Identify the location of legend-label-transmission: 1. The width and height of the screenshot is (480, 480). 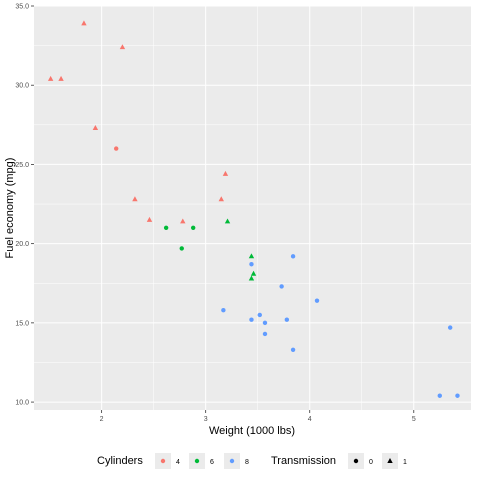
(405, 462).